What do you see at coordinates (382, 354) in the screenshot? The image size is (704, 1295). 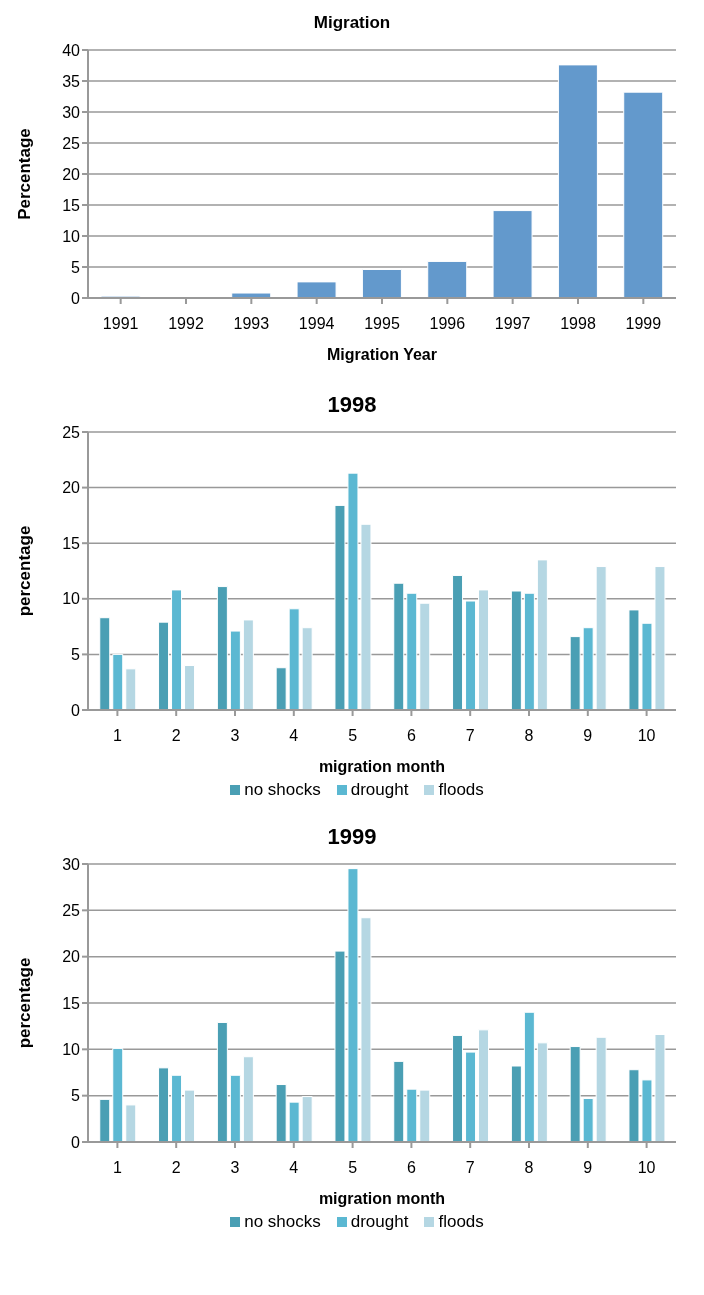 I see `x-axis-title: Migration Year` at bounding box center [382, 354].